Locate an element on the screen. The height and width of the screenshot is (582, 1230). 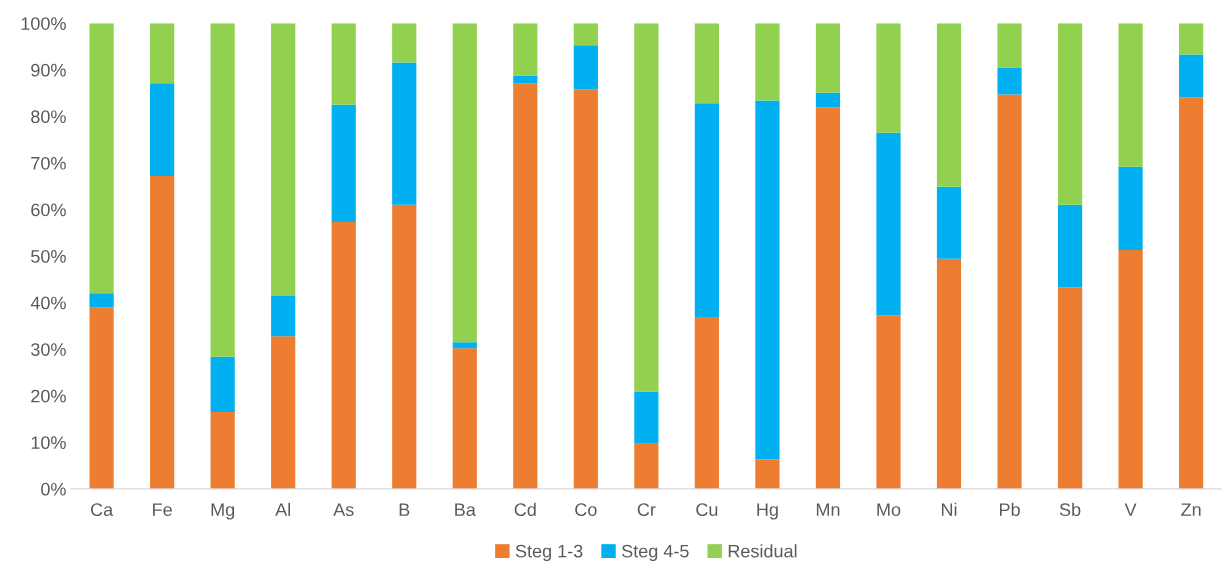
x-tick-label: Cd is located at coordinates (525, 509).